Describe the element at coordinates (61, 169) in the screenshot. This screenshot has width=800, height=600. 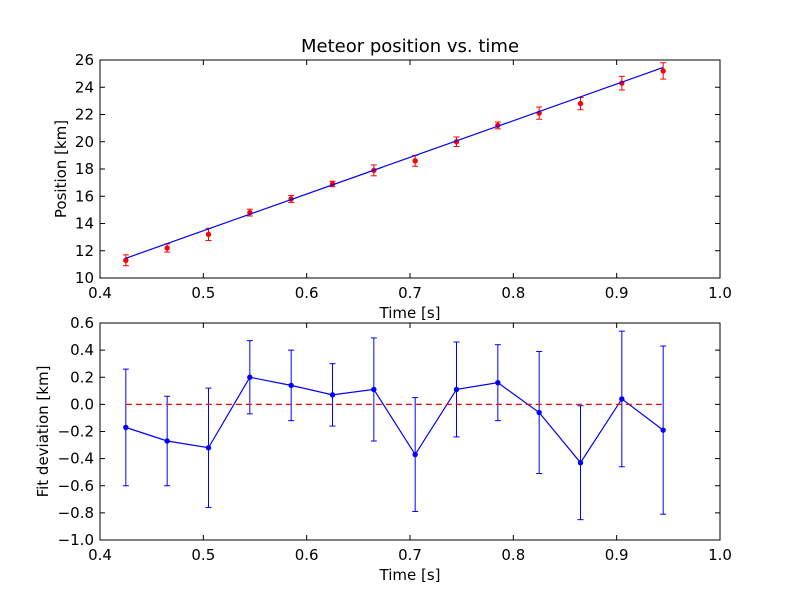
I see `y-axis-label: Position [km]` at that location.